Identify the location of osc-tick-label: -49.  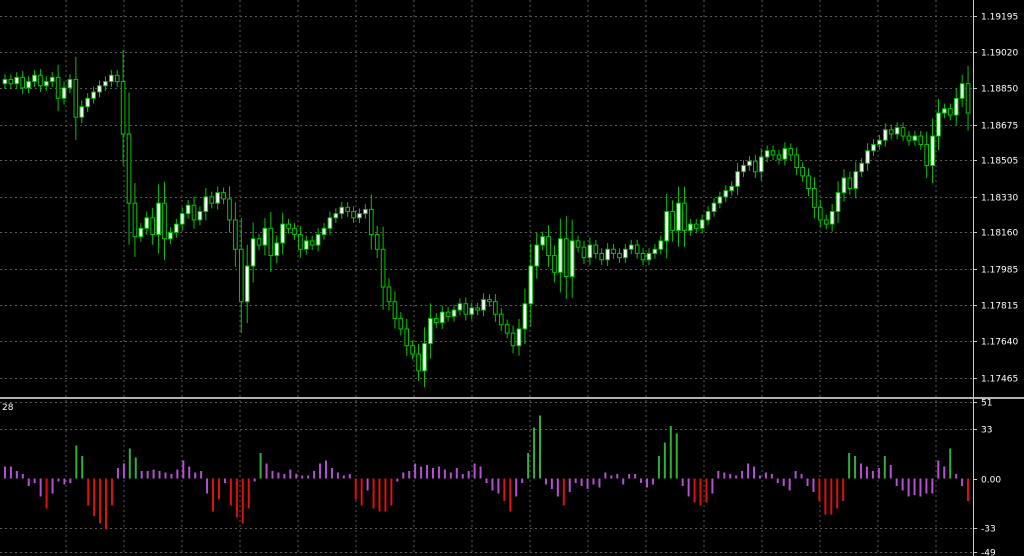
(988, 552).